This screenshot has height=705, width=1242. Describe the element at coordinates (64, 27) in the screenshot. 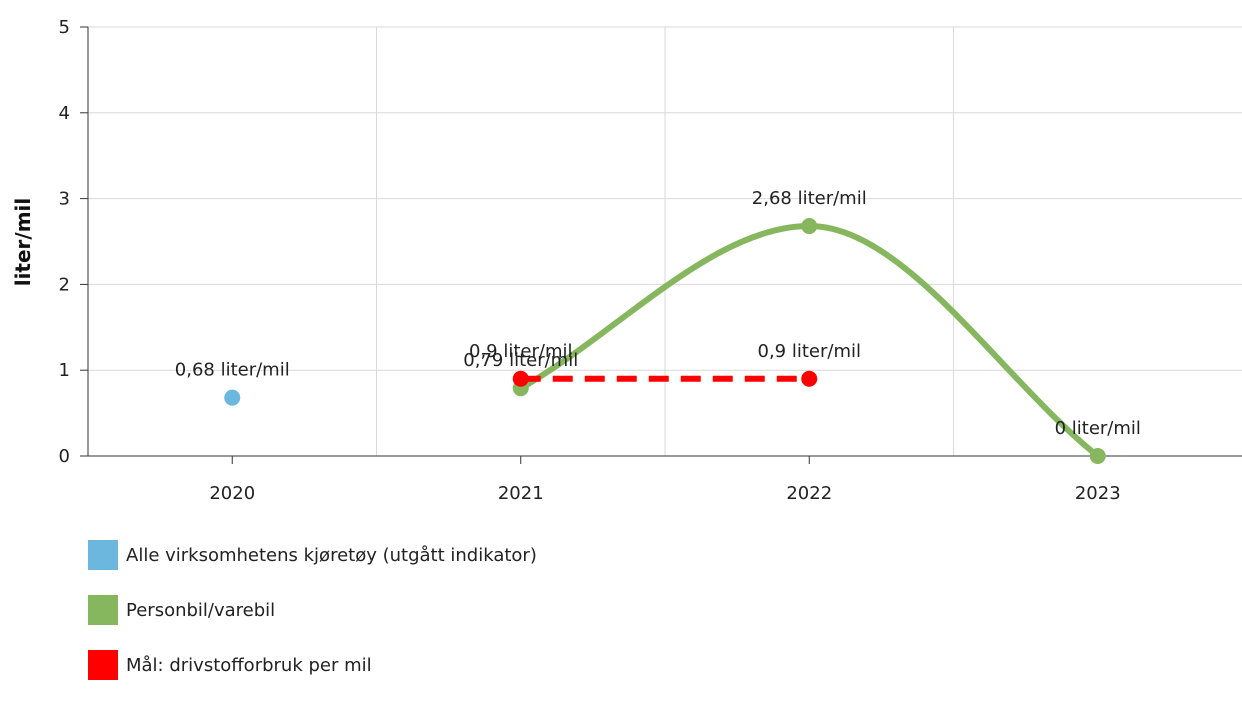

I see `y-tick-label: 5` at that location.